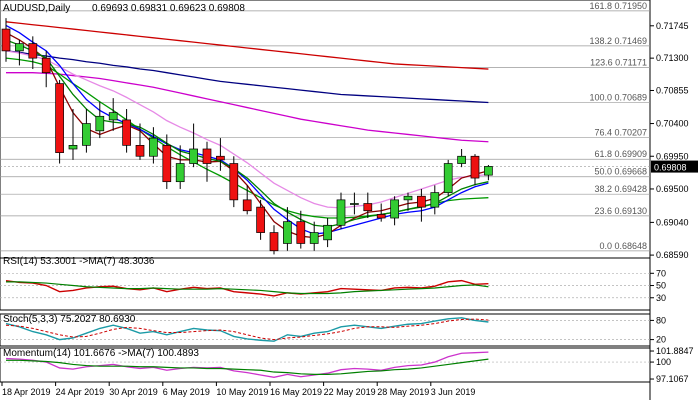  Describe the element at coordinates (403, 392) in the screenshot. I see `time-tick-label: 28 May 2019` at that location.